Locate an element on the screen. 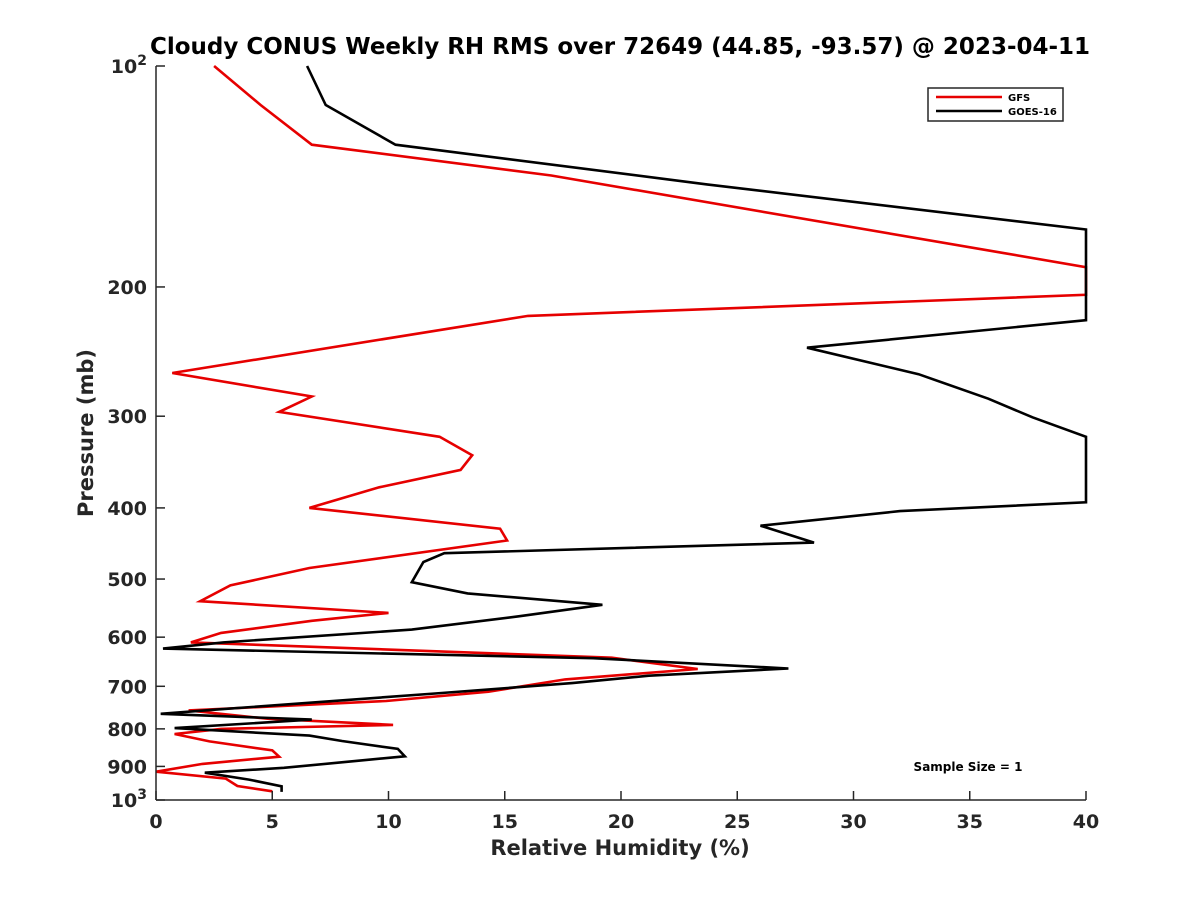 This screenshot has width=1200, height=900. legend: GFS GOES-16 is located at coordinates (995, 104).